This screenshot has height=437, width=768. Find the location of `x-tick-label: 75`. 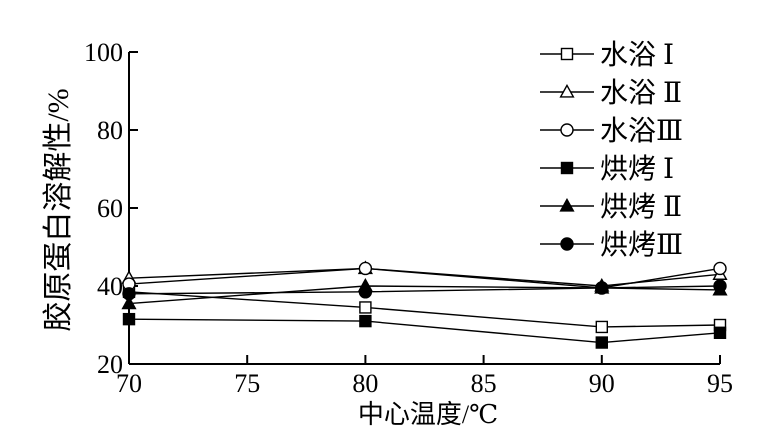

x-tick-label: 75 is located at coordinates (247, 383).